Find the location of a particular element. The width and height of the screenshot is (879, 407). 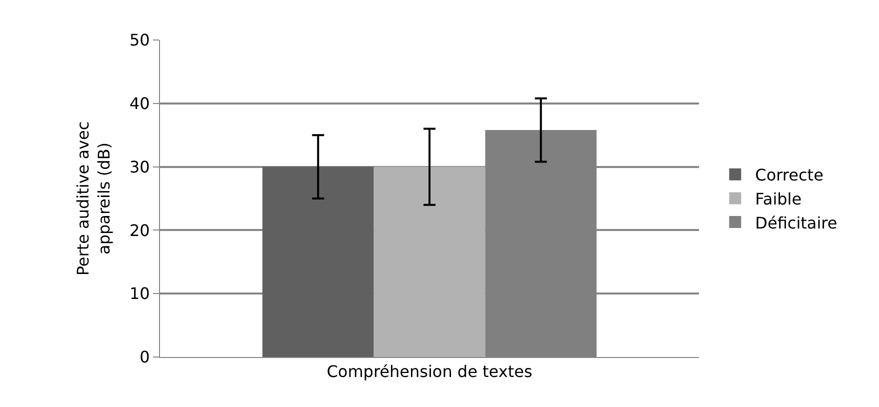

y-tick-label: 20 is located at coordinates (139, 230).